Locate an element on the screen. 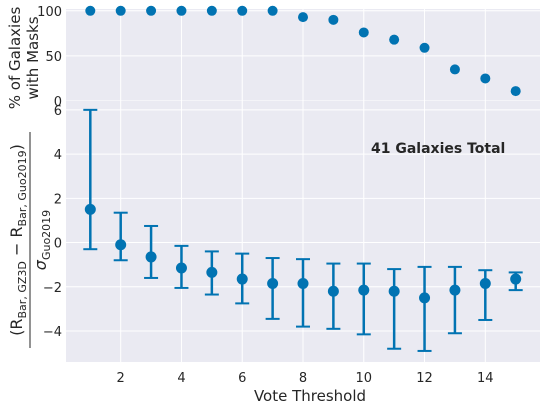  bottom-x-tick-labels: 2 4 6 8 10 12 14 is located at coordinates (305, 378).